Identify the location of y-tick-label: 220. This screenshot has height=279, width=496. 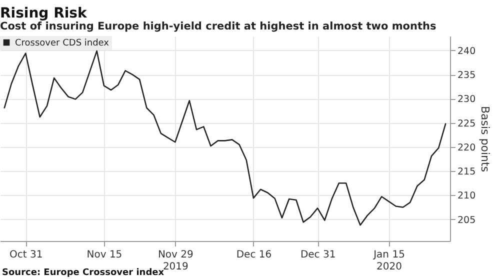
(467, 148).